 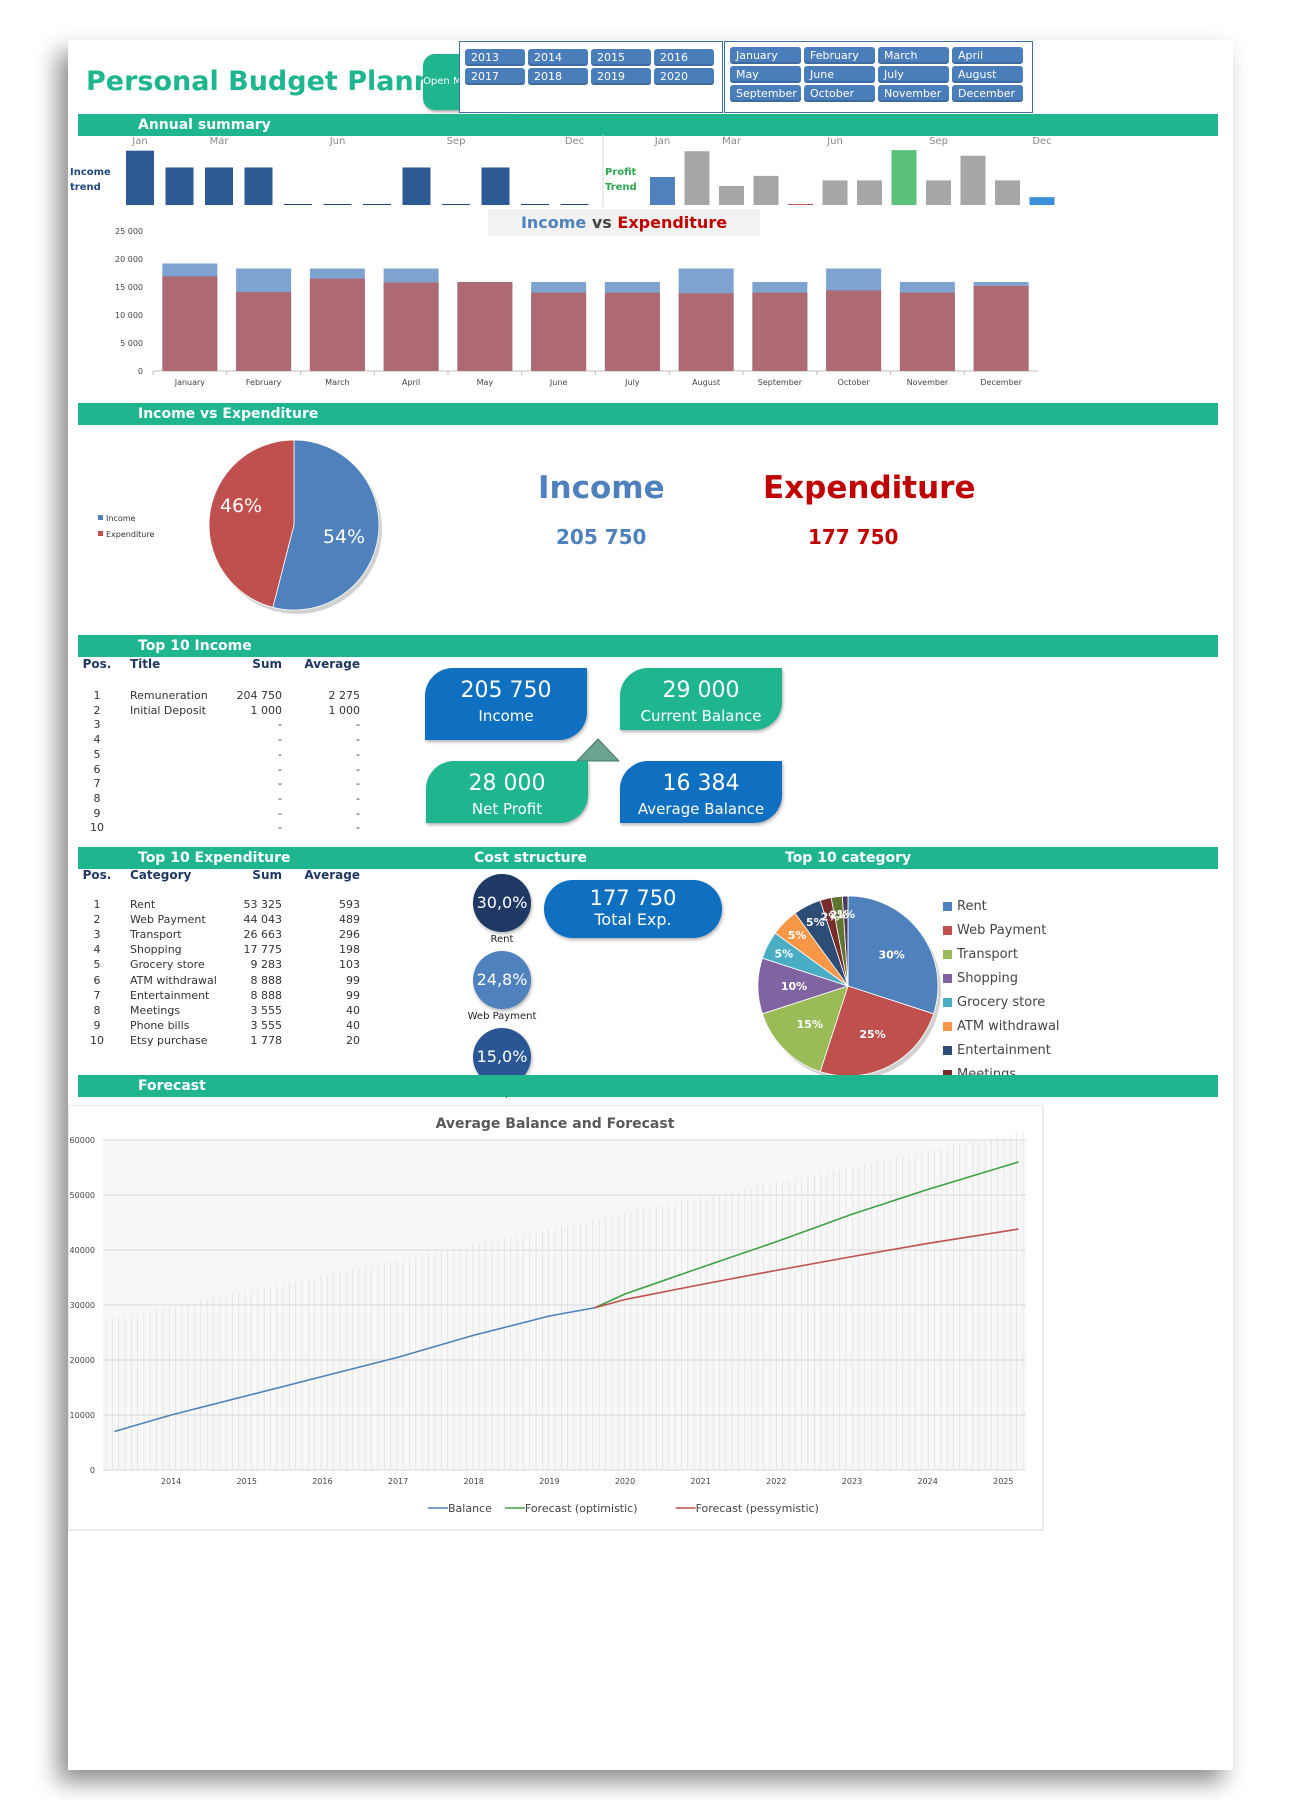 What do you see at coordinates (913, 55) in the screenshot?
I see `month-chip-march: March` at bounding box center [913, 55].